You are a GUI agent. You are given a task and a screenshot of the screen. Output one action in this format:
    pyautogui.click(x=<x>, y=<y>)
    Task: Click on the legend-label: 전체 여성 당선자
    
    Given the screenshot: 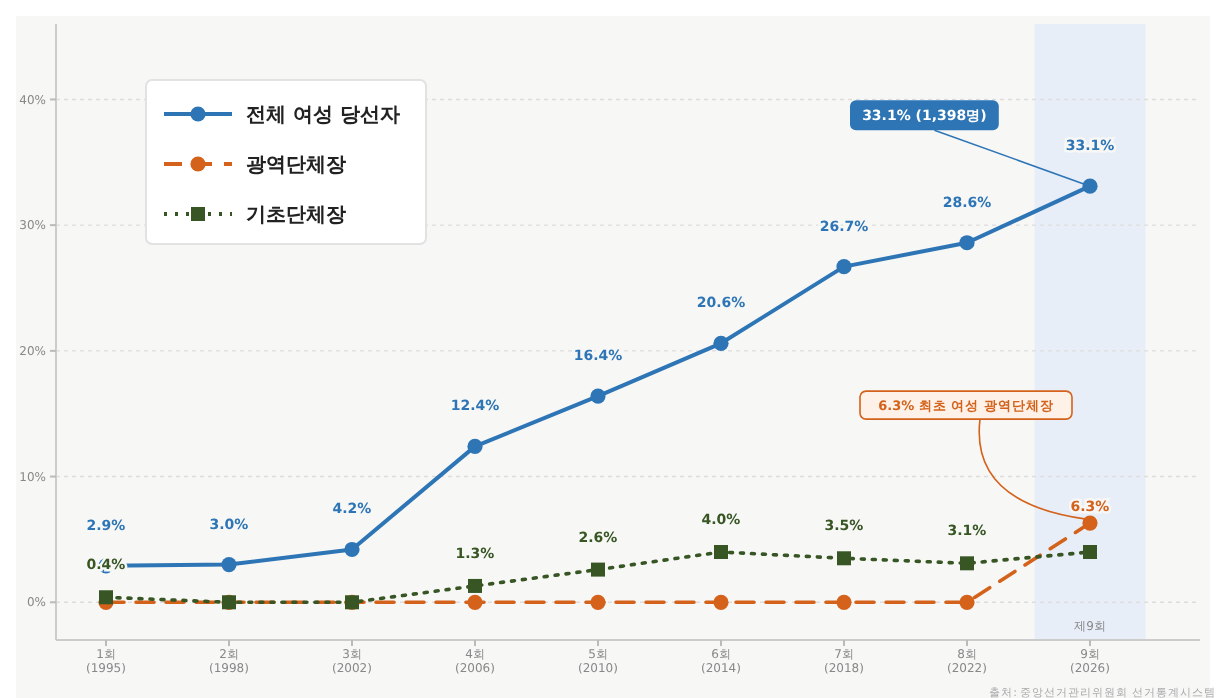 What is the action you would take?
    pyautogui.click(x=323, y=116)
    